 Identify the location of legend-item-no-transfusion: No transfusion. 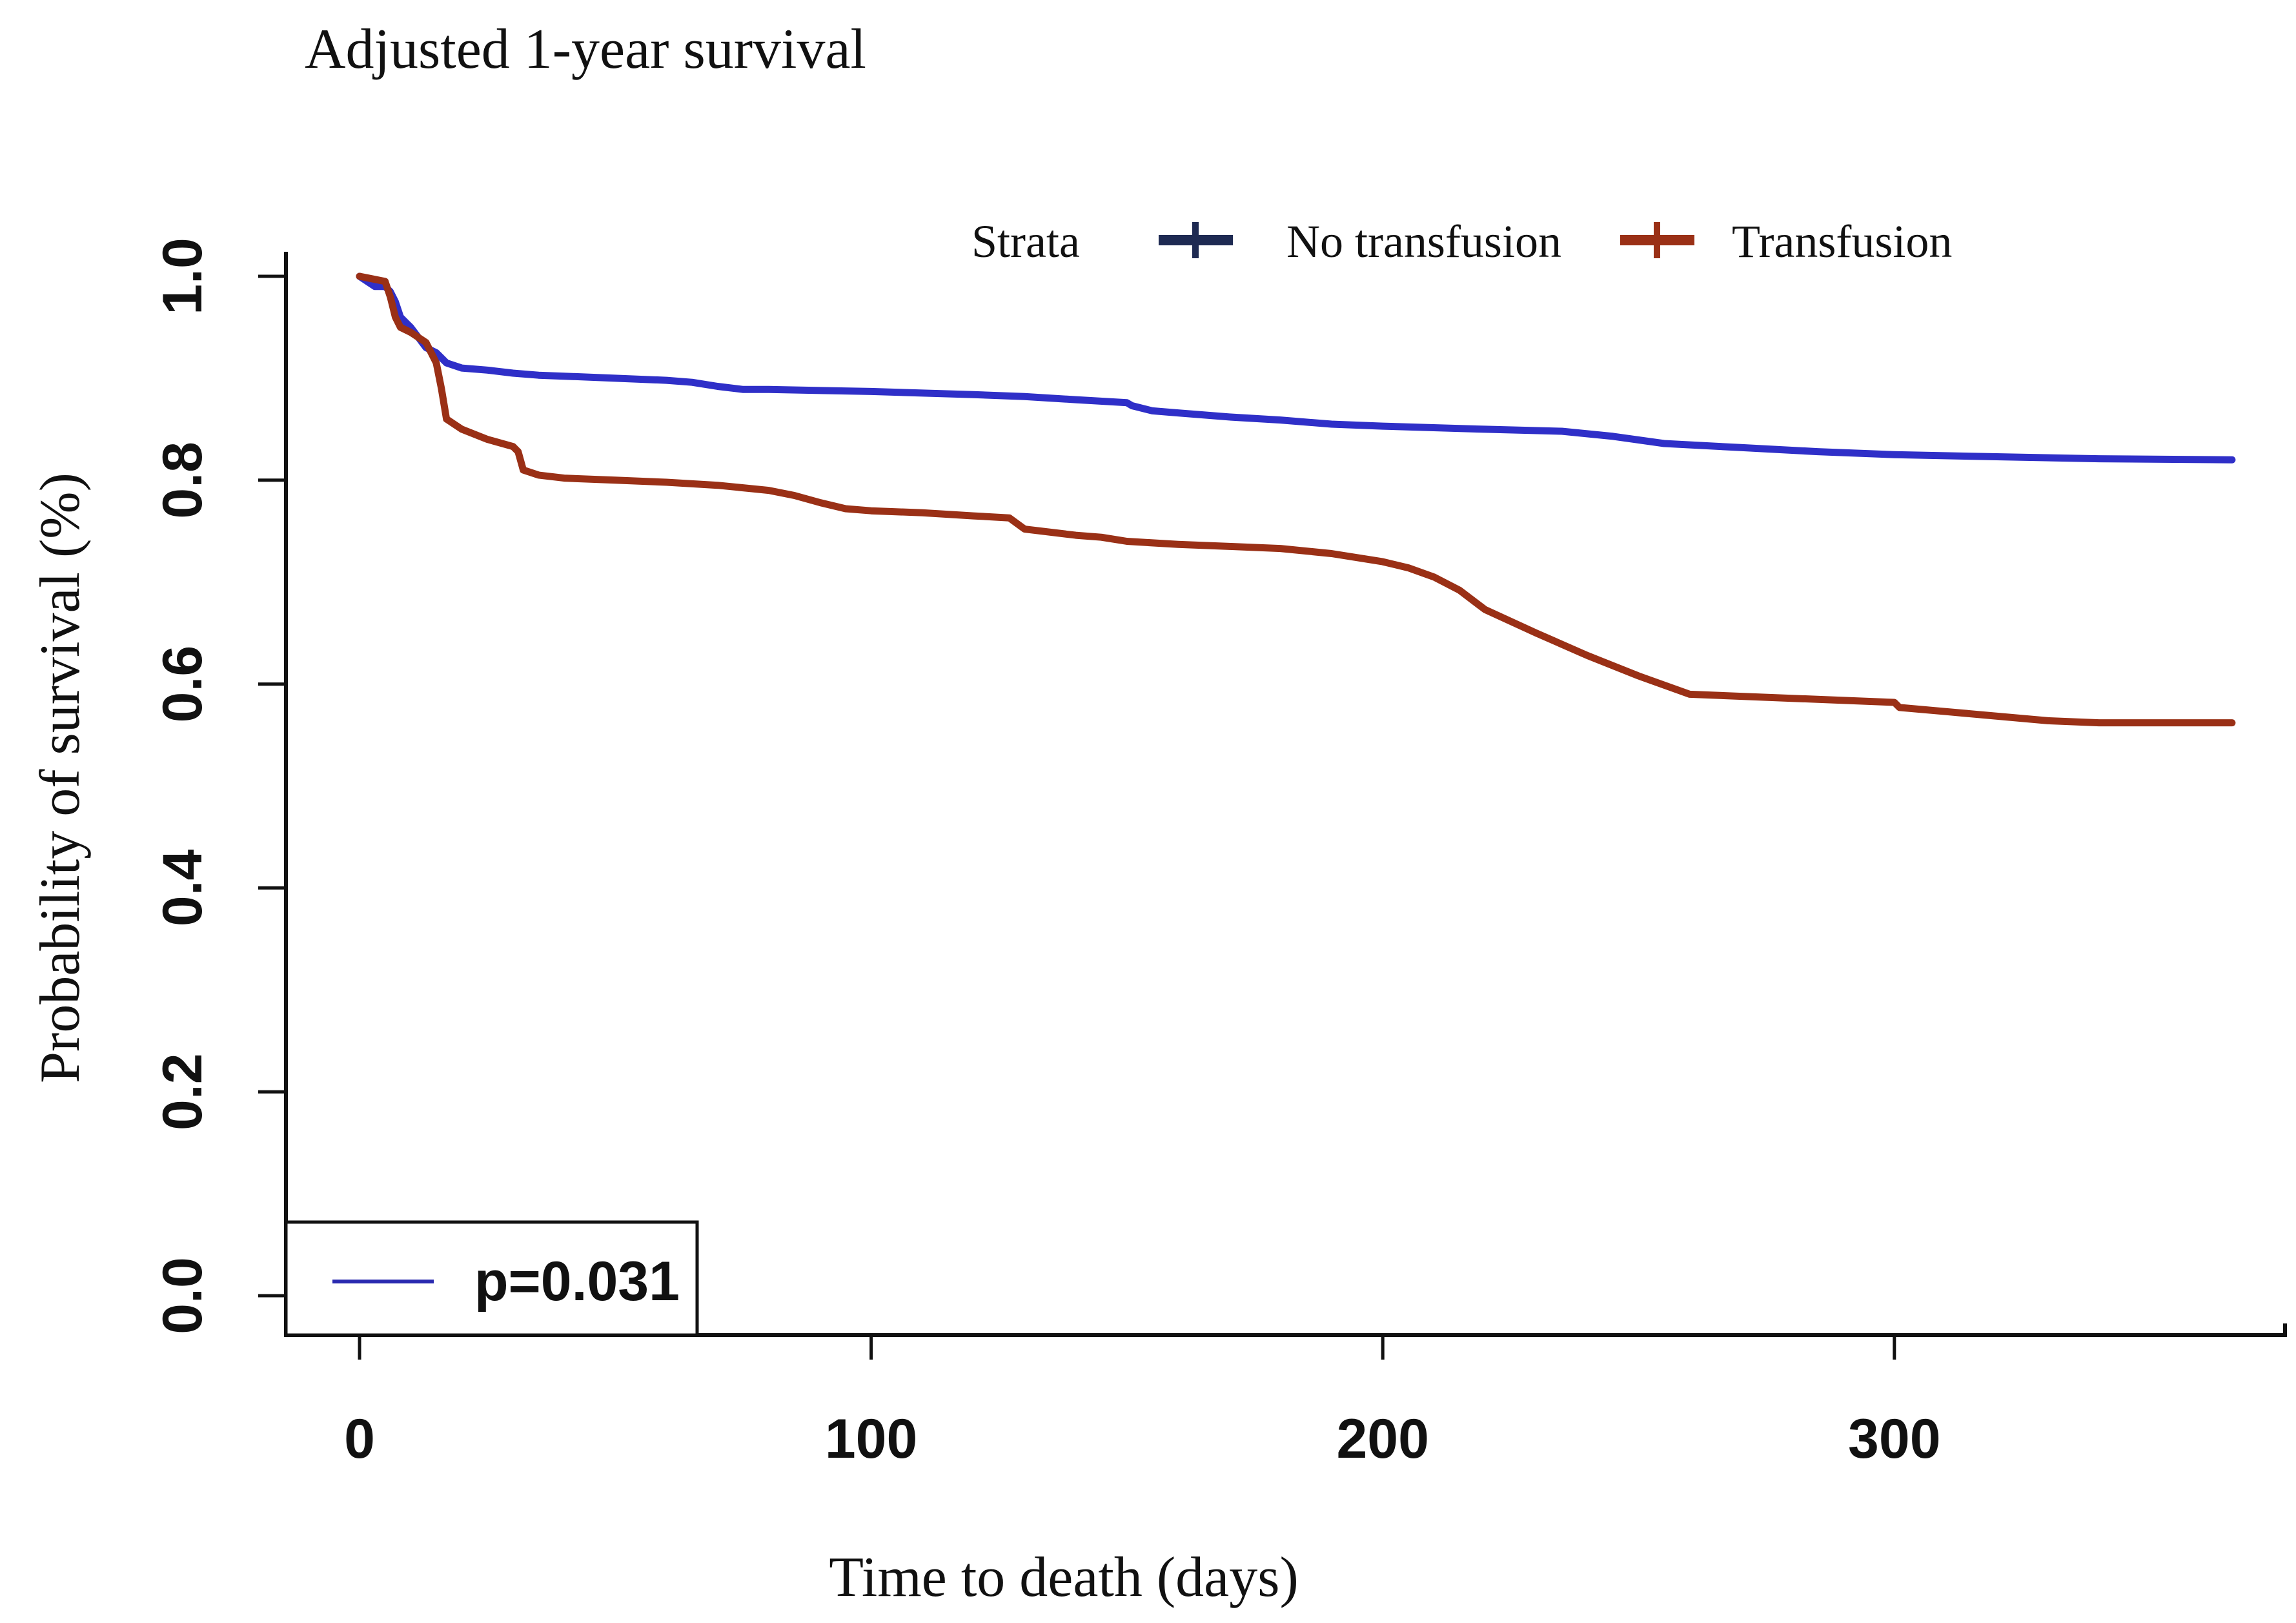
(1360, 242).